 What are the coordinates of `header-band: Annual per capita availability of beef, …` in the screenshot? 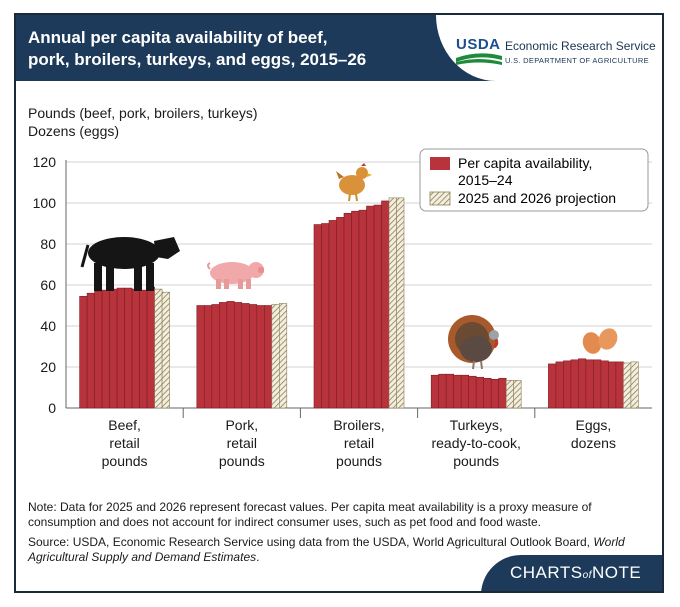 It's located at (339, 48).